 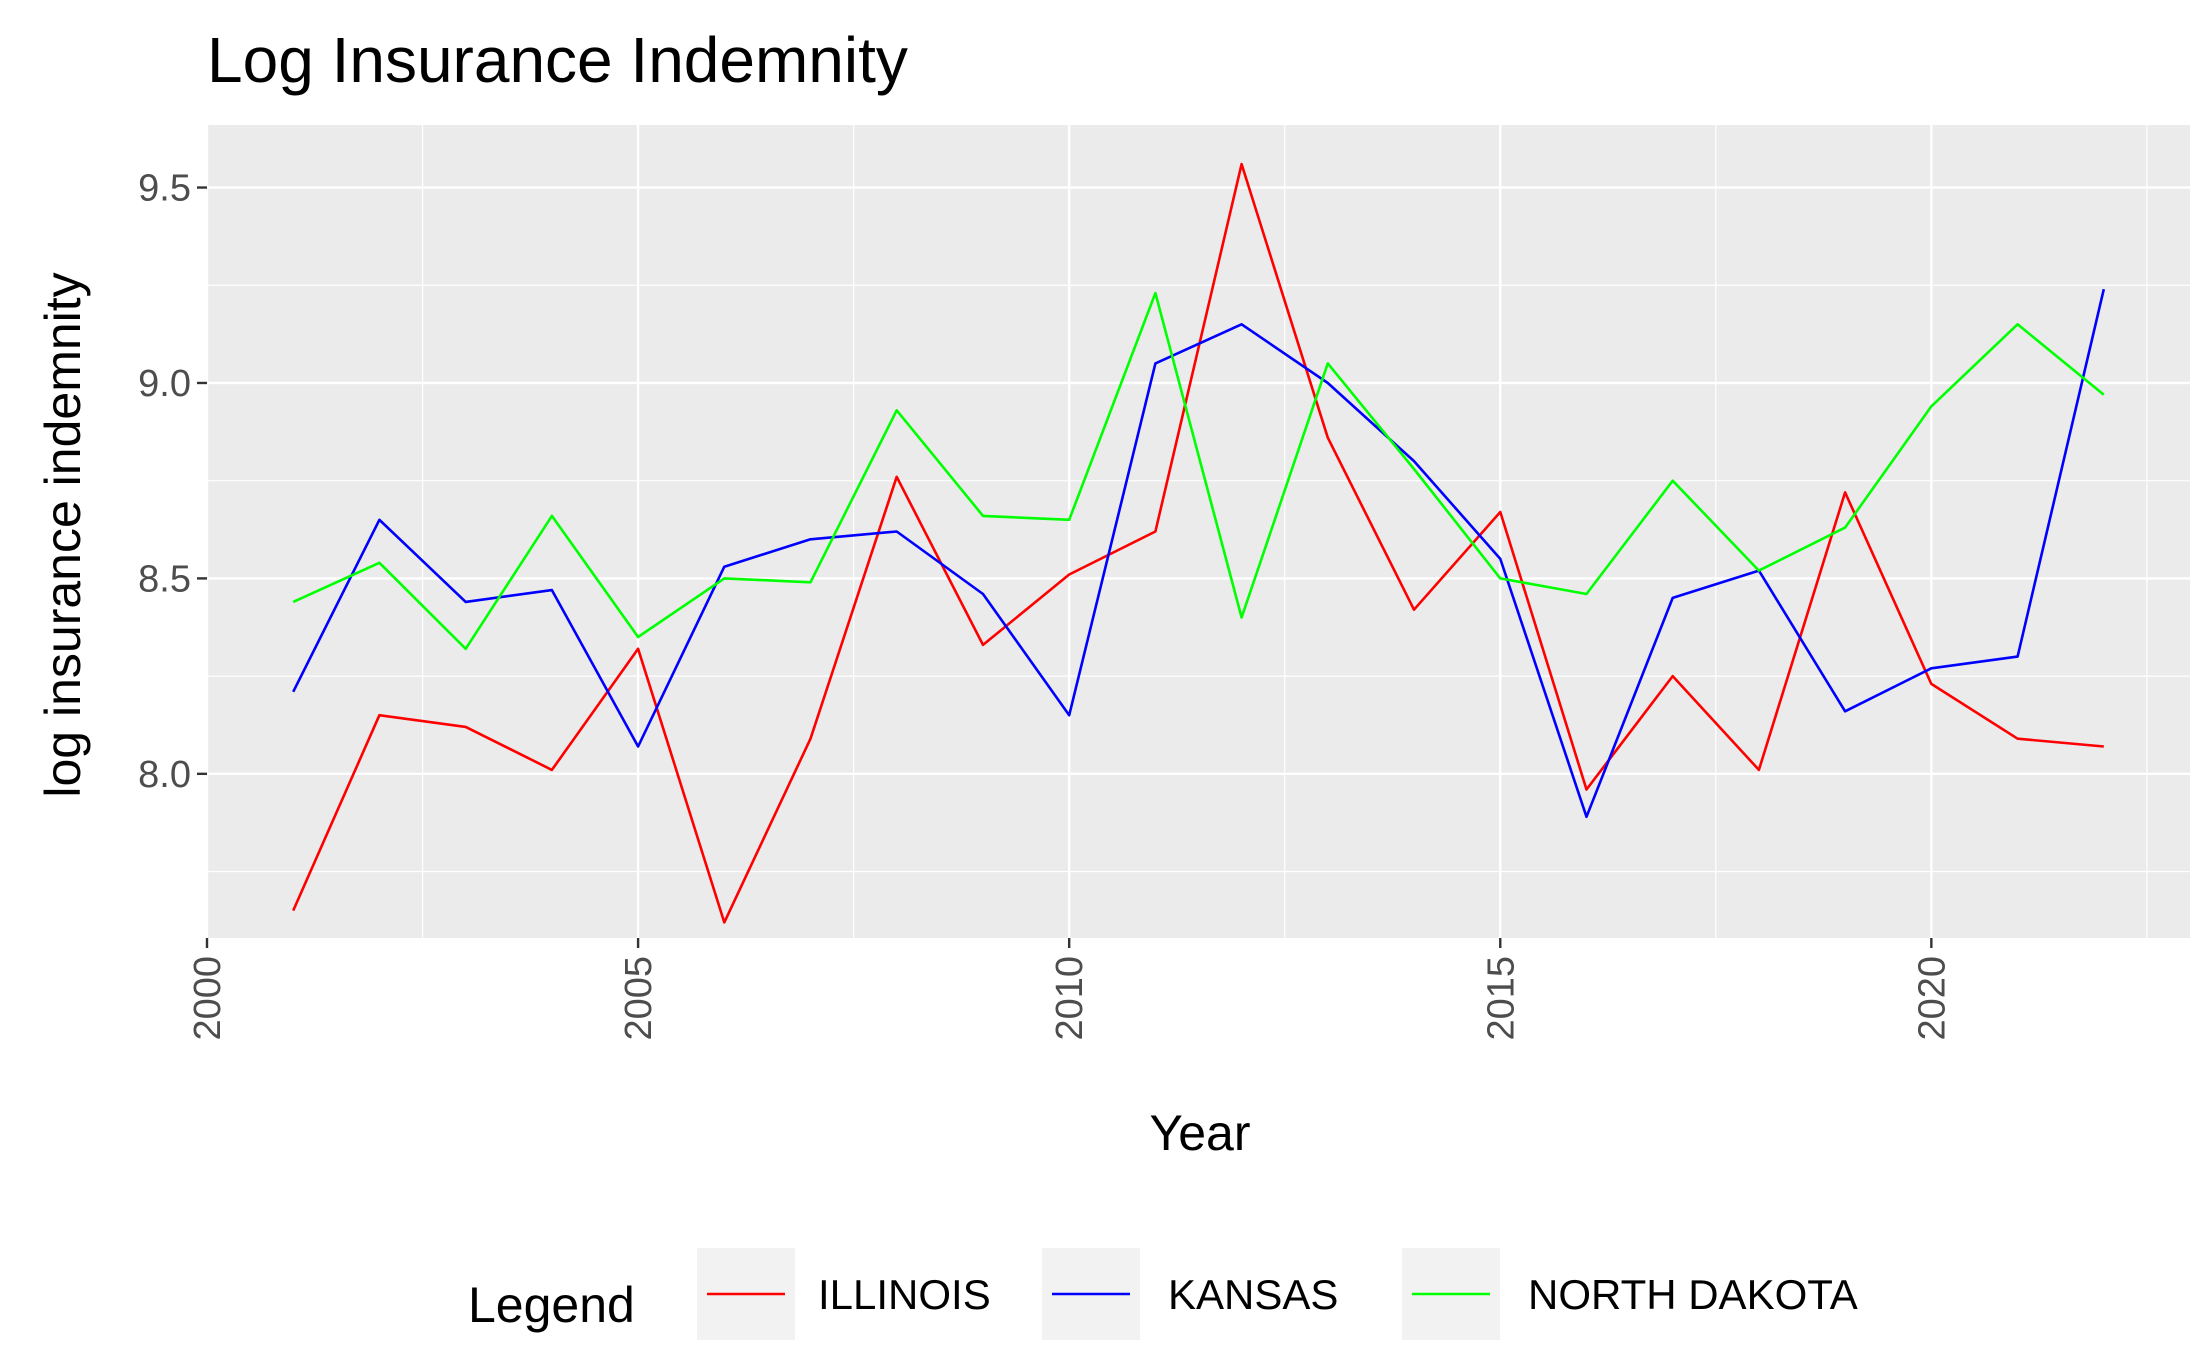 What do you see at coordinates (1932, 998) in the screenshot?
I see `x-tick-label: 2020` at bounding box center [1932, 998].